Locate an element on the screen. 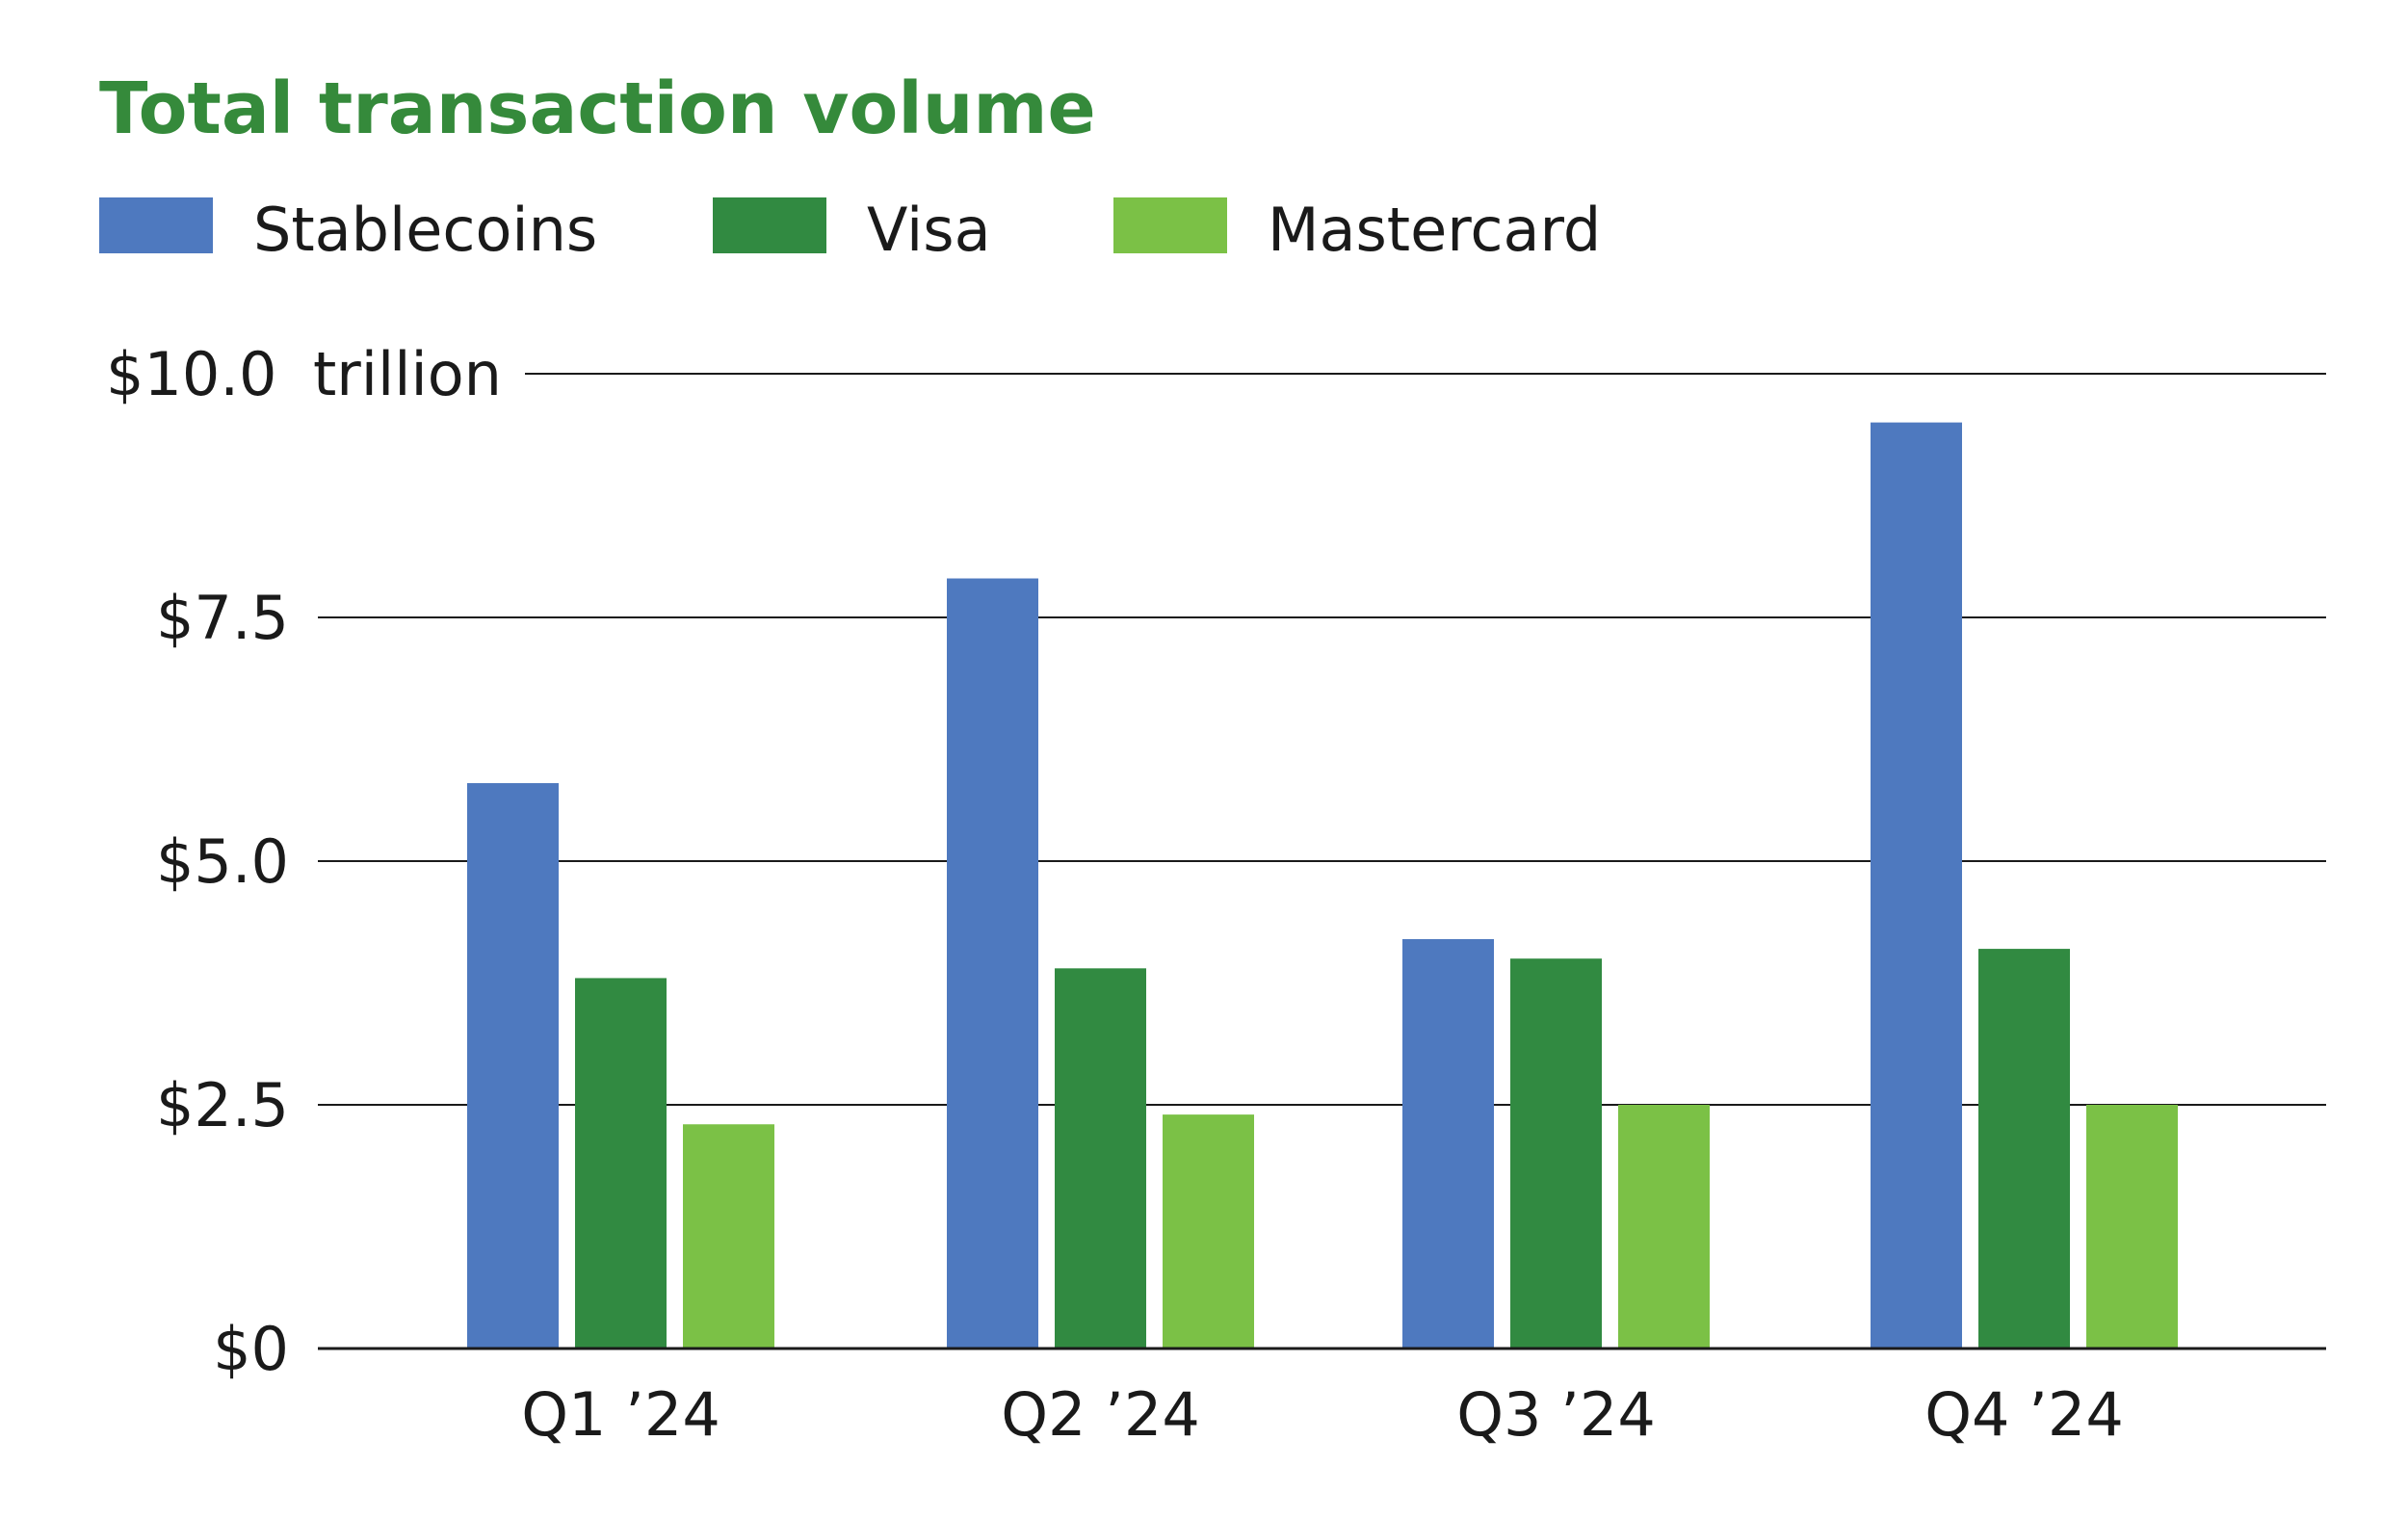 The image size is (2408, 1519). y-tick-label: $5.0 is located at coordinates (222, 861).